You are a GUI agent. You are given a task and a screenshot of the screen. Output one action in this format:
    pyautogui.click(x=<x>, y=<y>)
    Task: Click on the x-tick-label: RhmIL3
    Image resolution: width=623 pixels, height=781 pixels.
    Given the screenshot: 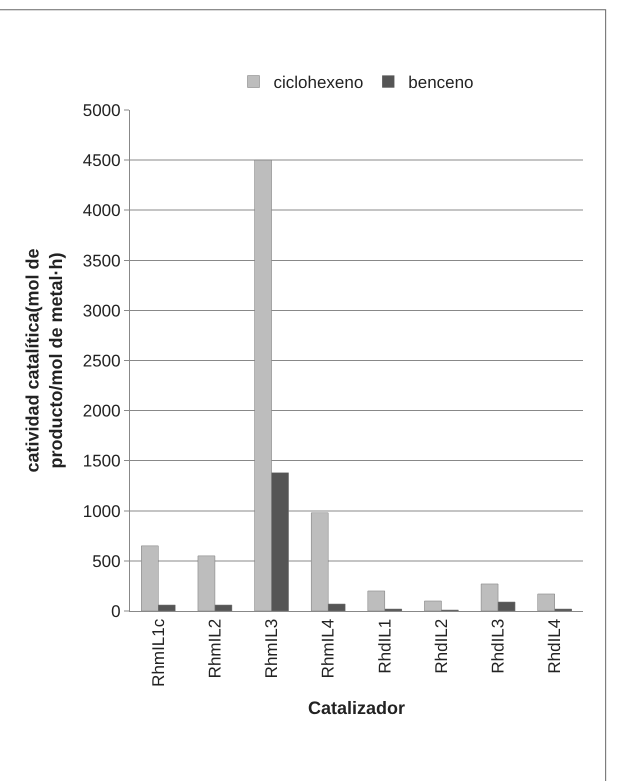 What is the action you would take?
    pyautogui.click(x=272, y=648)
    